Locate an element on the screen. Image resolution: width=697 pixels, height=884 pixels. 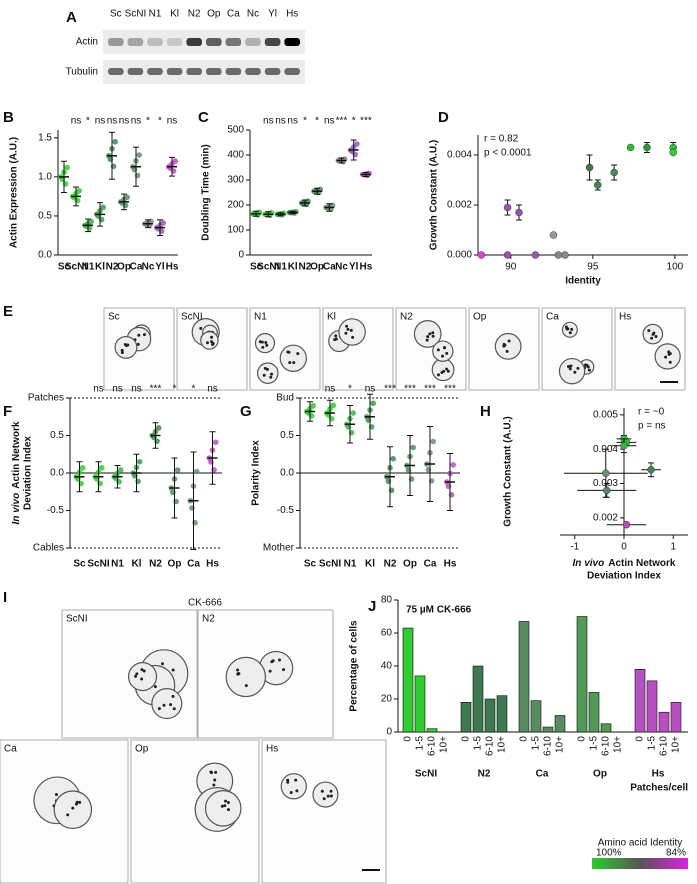
category-label: Yl is located at coordinates (160, 267).